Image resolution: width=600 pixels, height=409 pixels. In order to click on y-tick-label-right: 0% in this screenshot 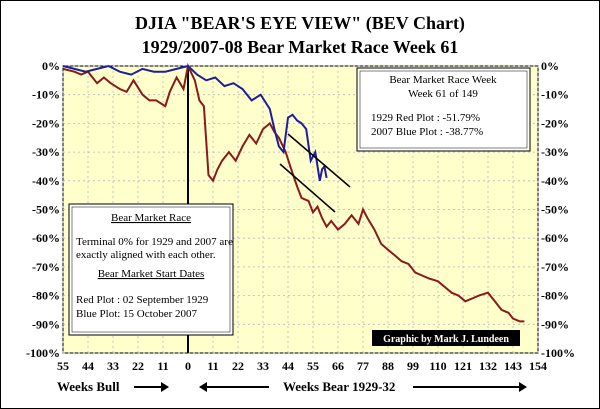, I will do `click(550, 66)`.